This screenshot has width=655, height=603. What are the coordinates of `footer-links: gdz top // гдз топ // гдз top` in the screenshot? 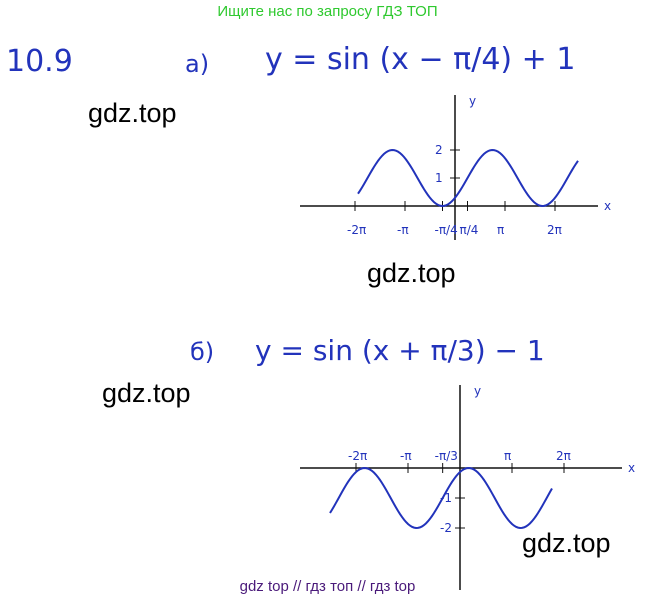 It's located at (327, 586).